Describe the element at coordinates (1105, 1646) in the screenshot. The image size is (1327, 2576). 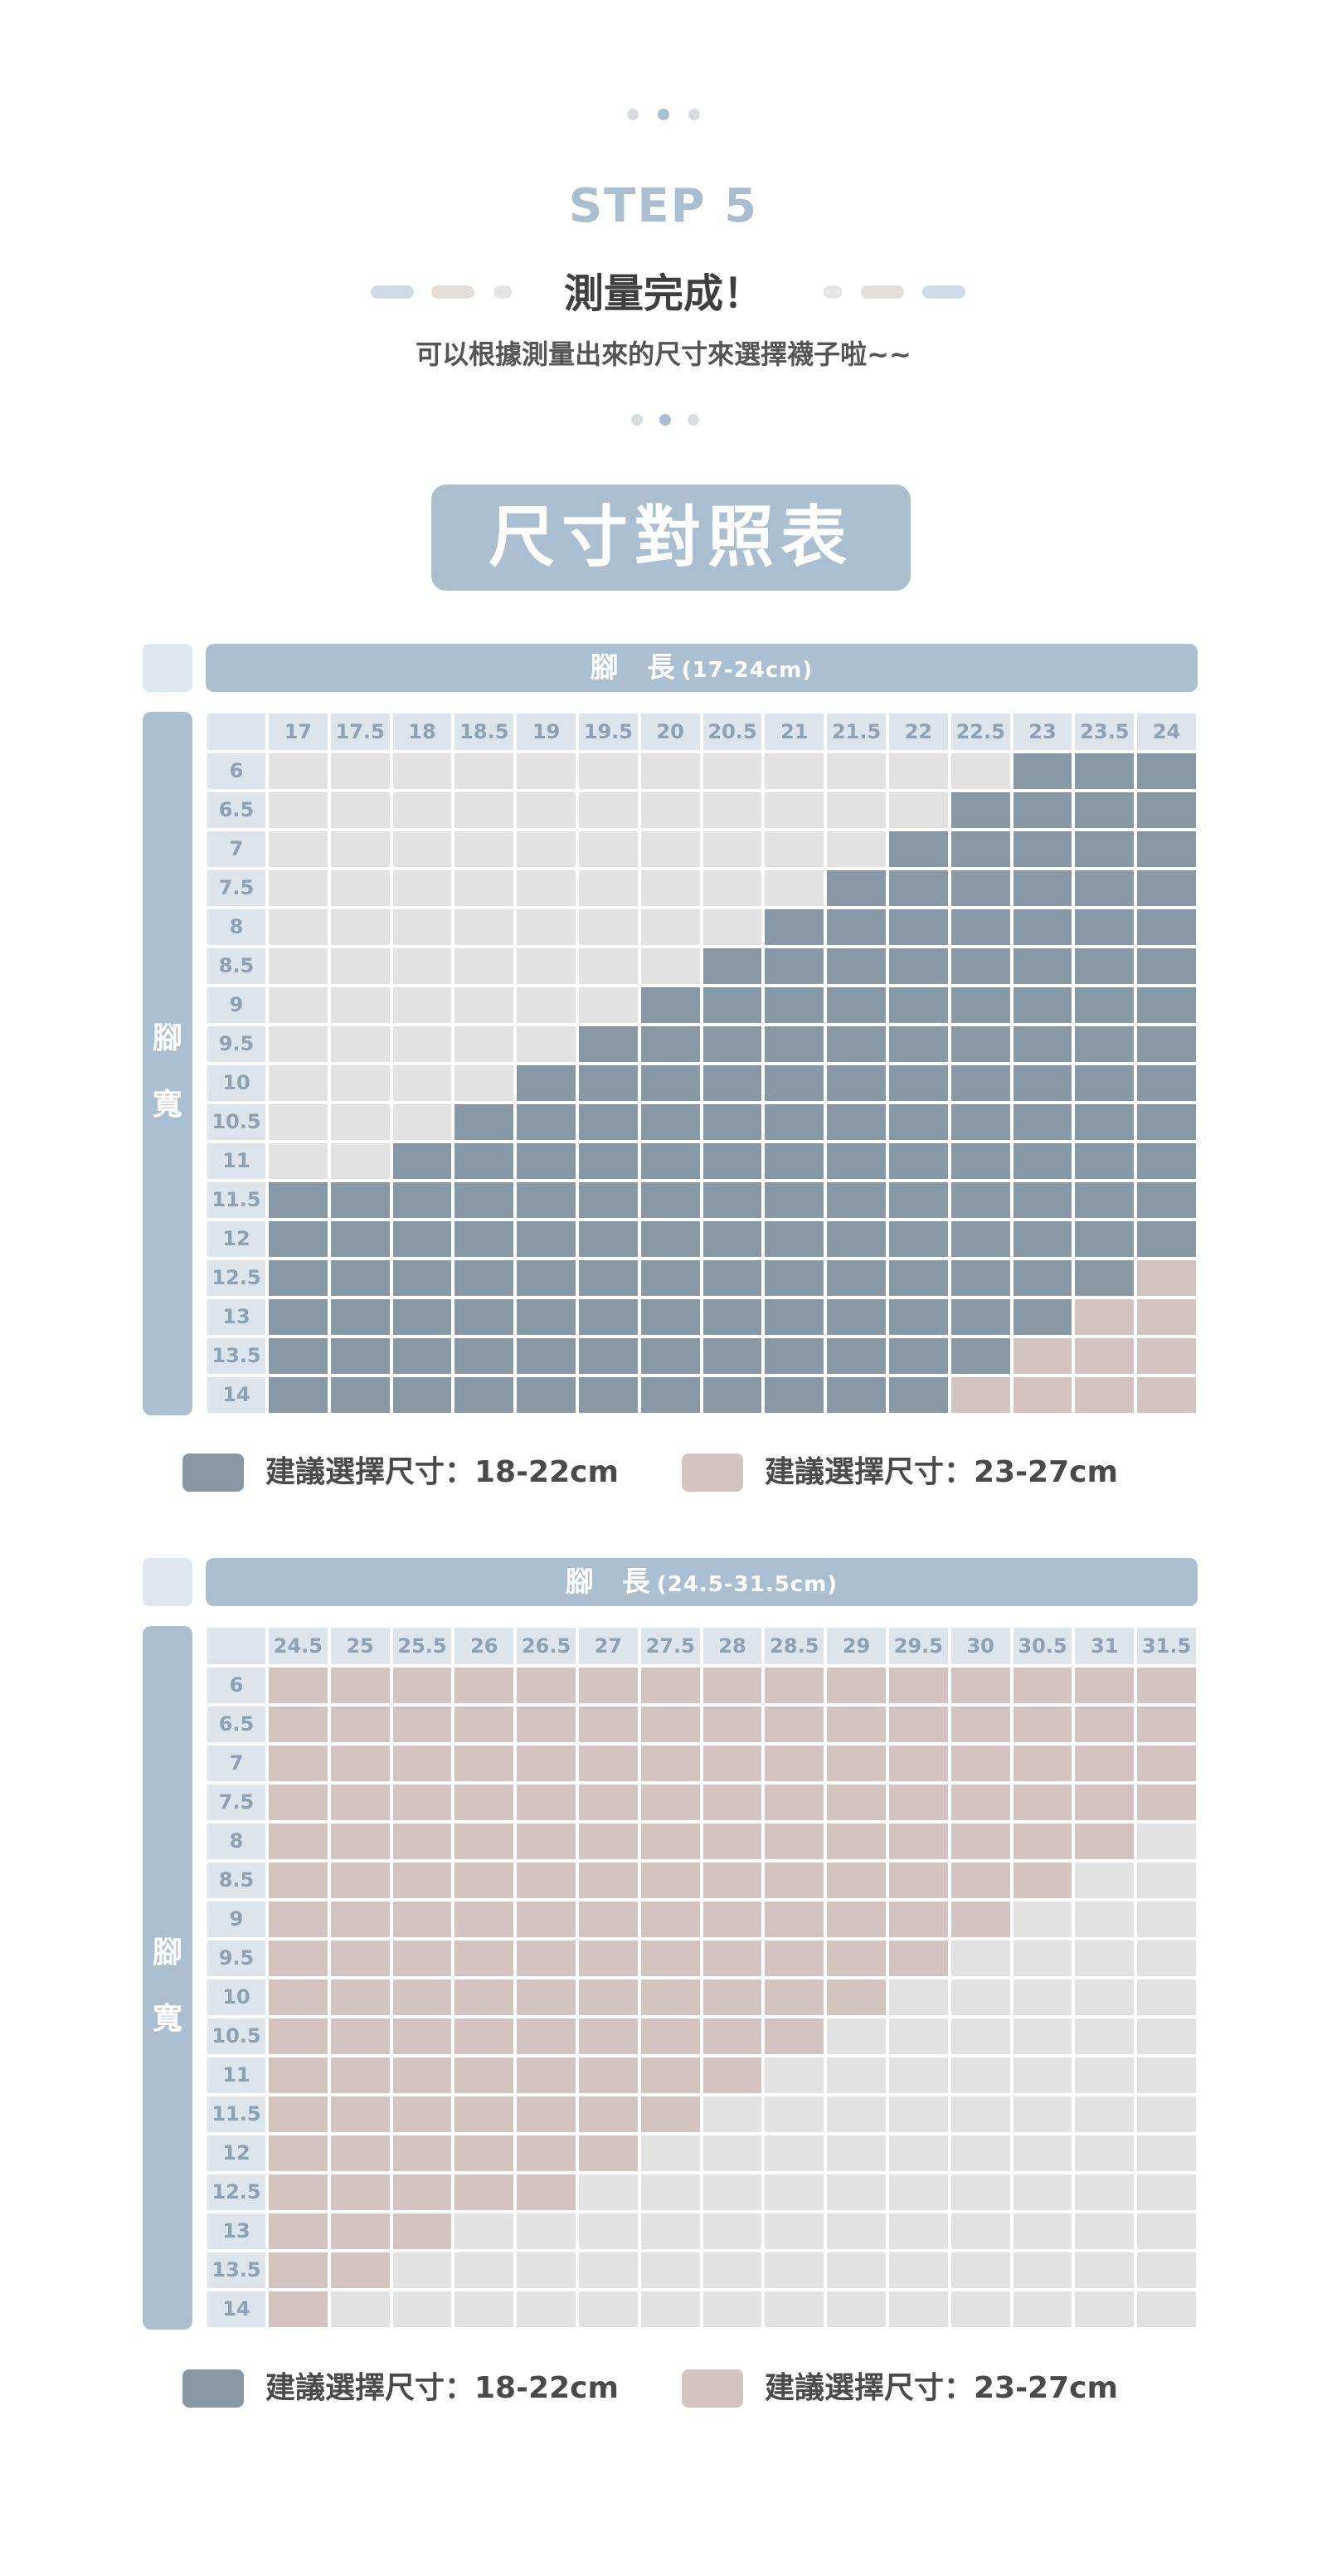
I see `column-header: 31` at that location.